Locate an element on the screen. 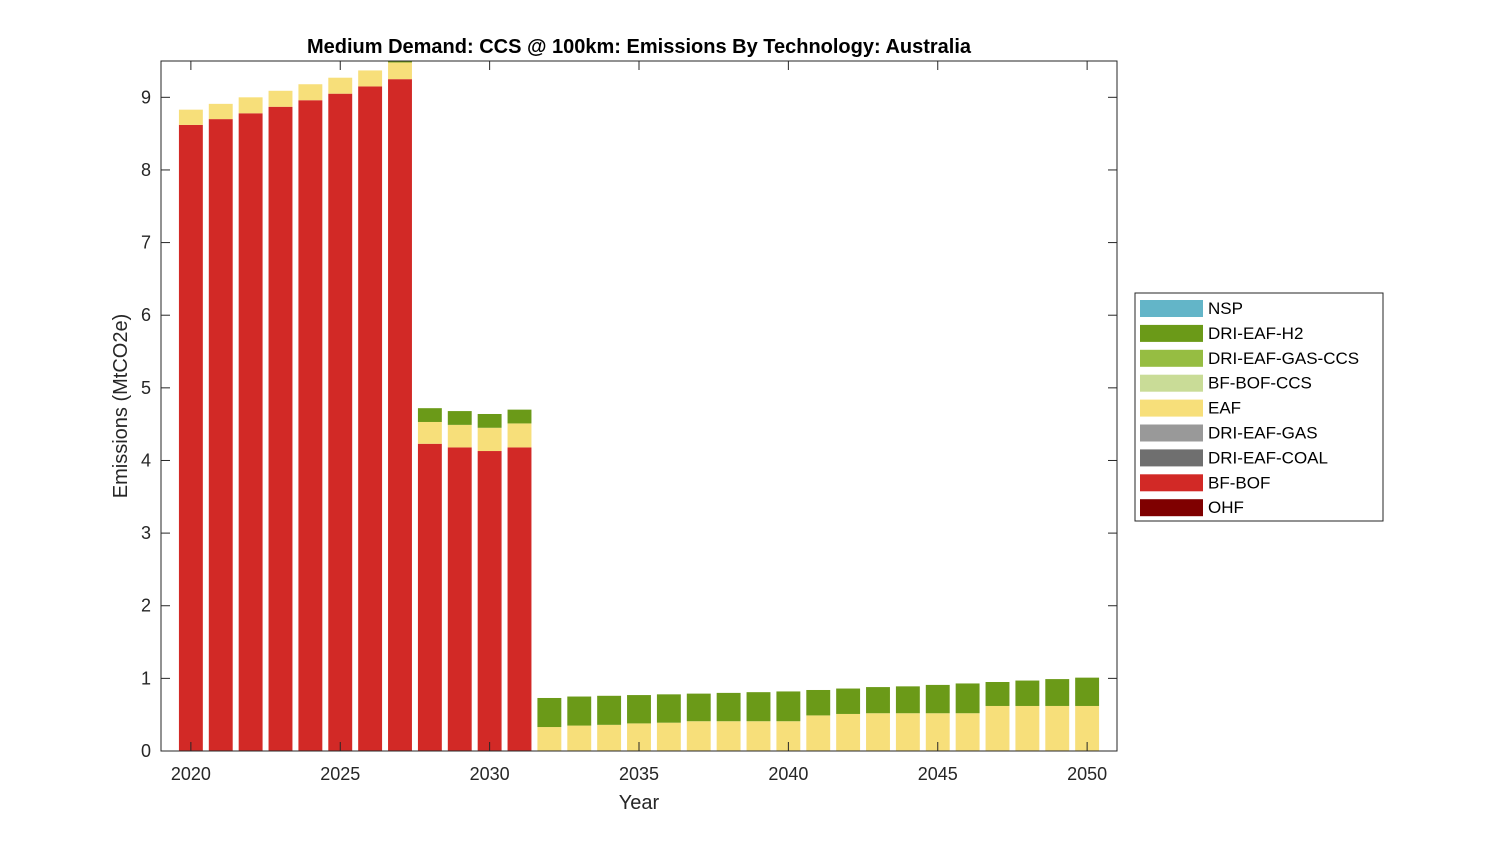  bar-segment-dri-eaf-h2-2030 is located at coordinates (489, 420).